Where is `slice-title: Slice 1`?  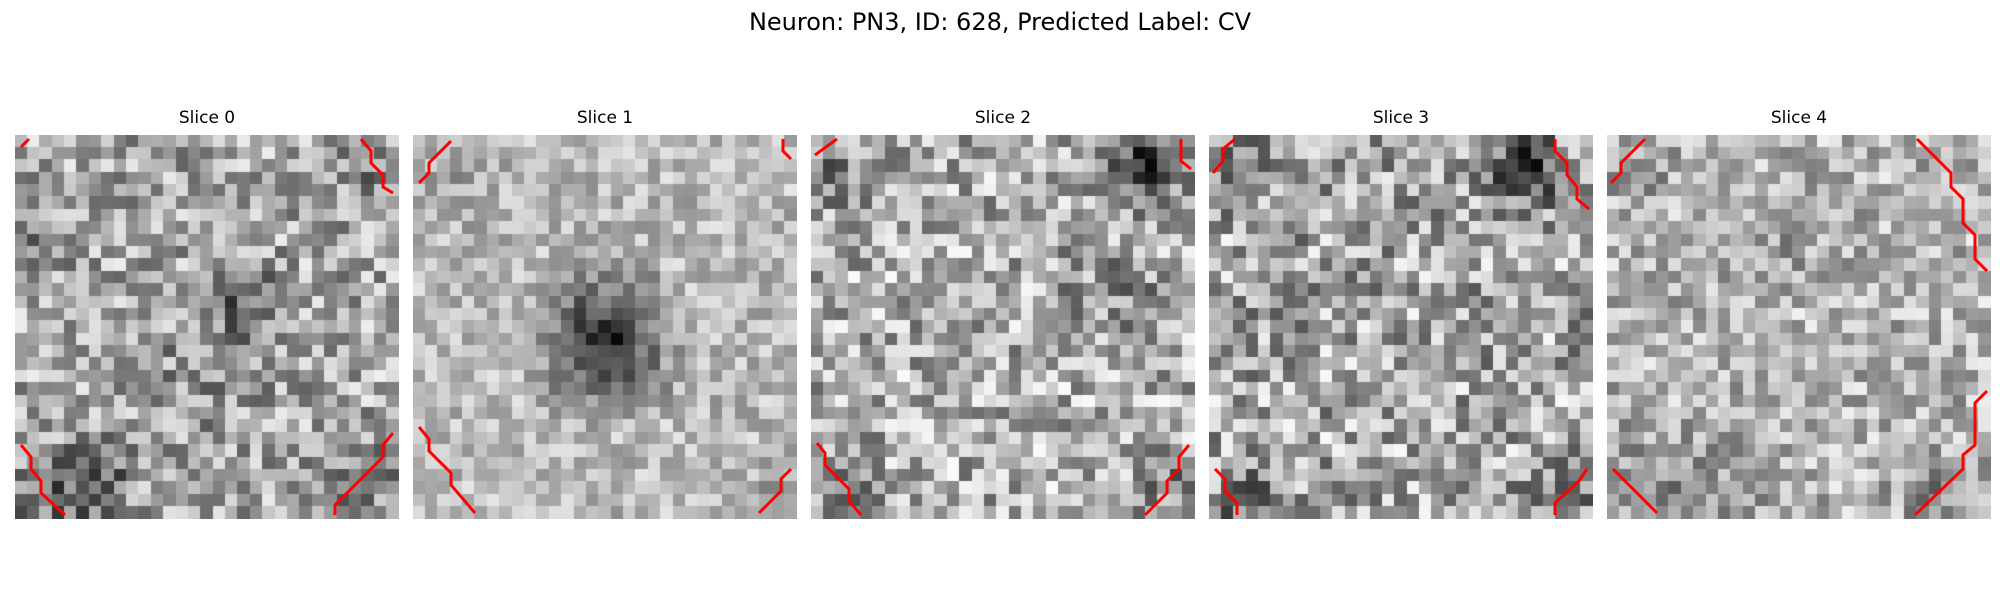
slice-title: Slice 1 is located at coordinates (605, 118).